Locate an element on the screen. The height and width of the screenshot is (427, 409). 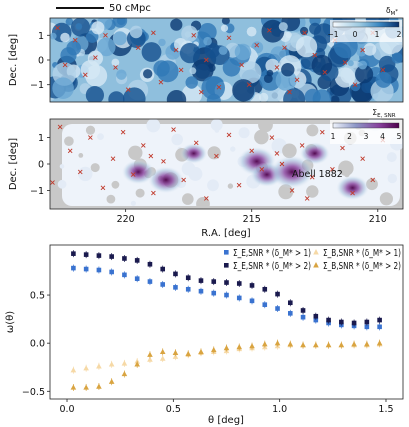
x-tick-label: 0.0 is located at coordinates (66, 409).